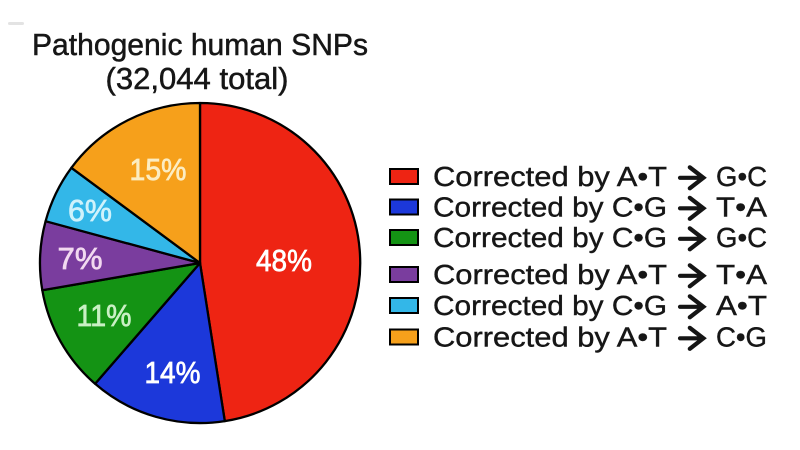  Describe the element at coordinates (80, 258) in the screenshot. I see `svg-text: 7%` at that location.